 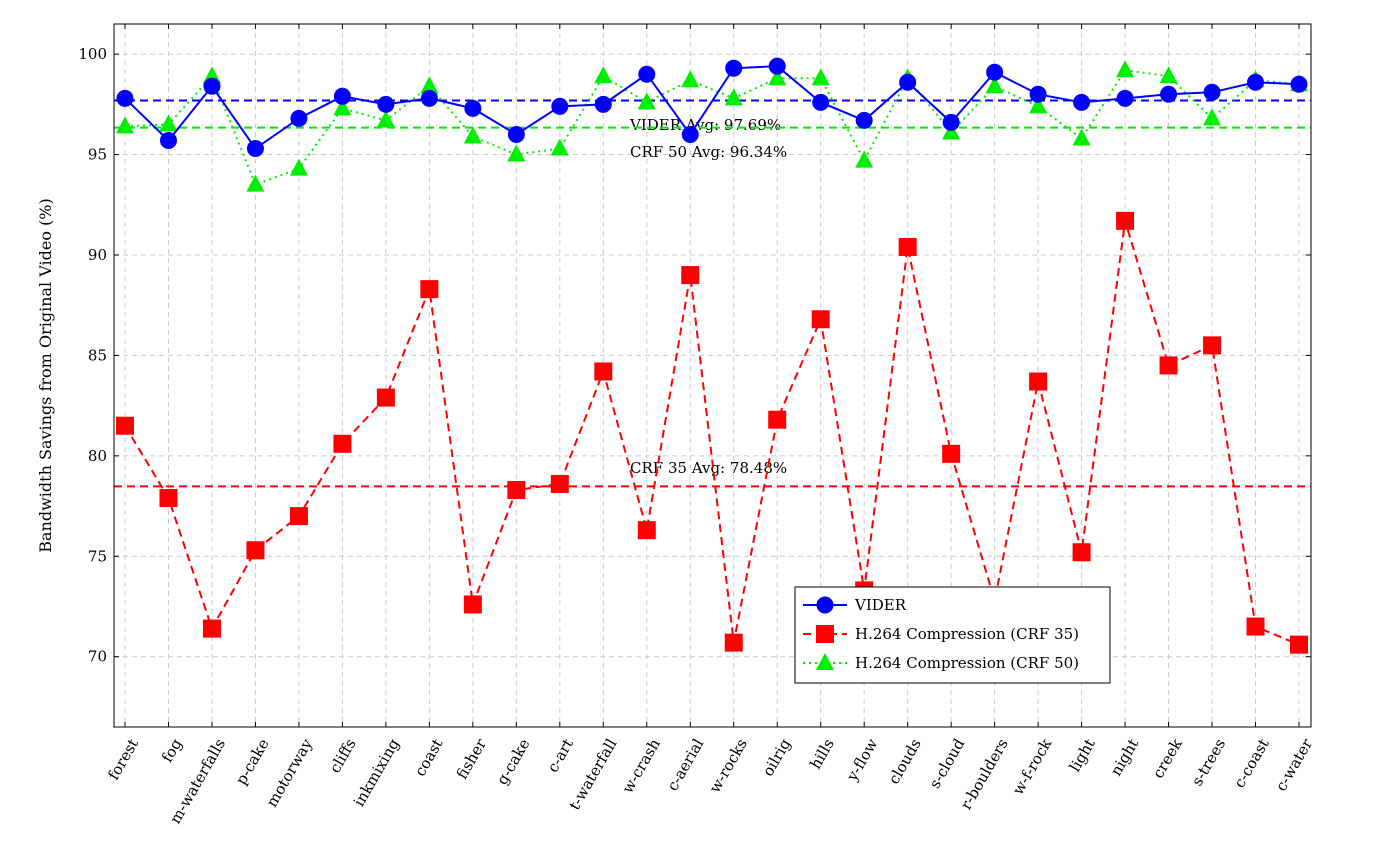 What do you see at coordinates (343, 756) in the screenshot?
I see `x-tick-label: cliffs` at bounding box center [343, 756].